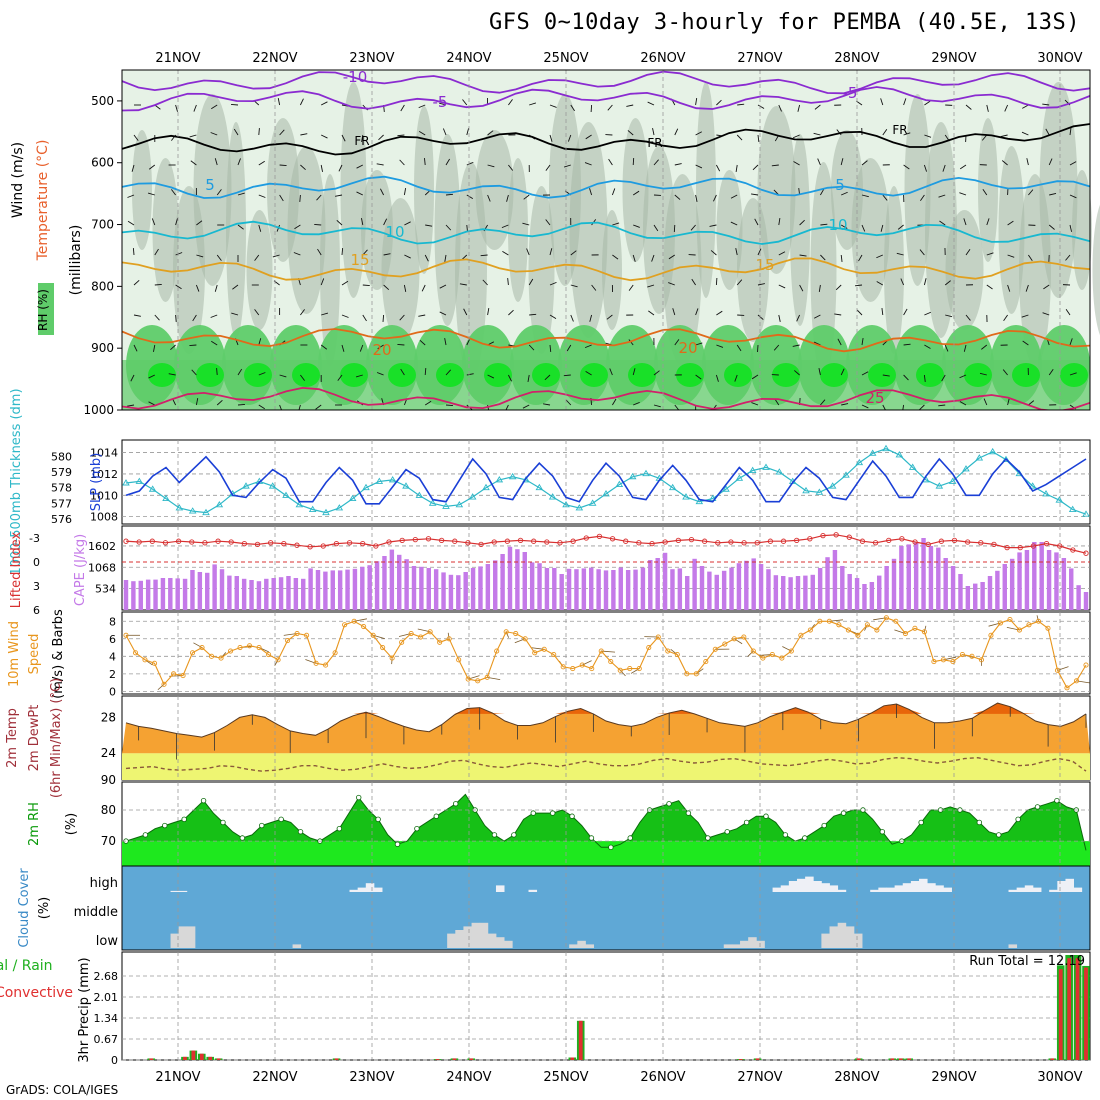  What do you see at coordinates (112, 639) in the screenshot?
I see `wind-tick-label: 6` at bounding box center [112, 639].